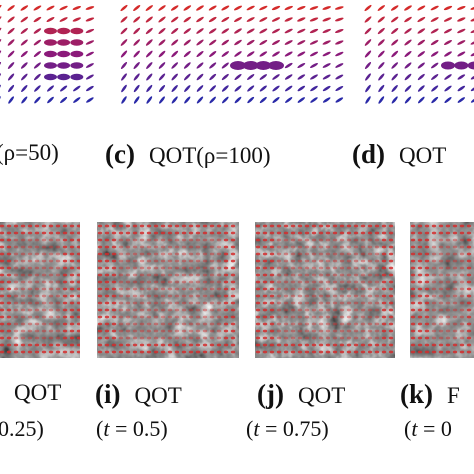  Describe the element at coordinates (414, 428) in the screenshot. I see `caption-k-param-var: t` at that location.